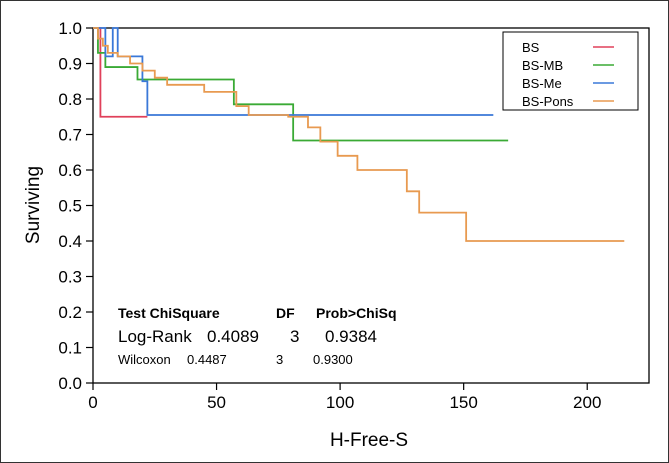 The width and height of the screenshot is (669, 463). I want to click on y-tick-label: 0.7, so click(70, 135).